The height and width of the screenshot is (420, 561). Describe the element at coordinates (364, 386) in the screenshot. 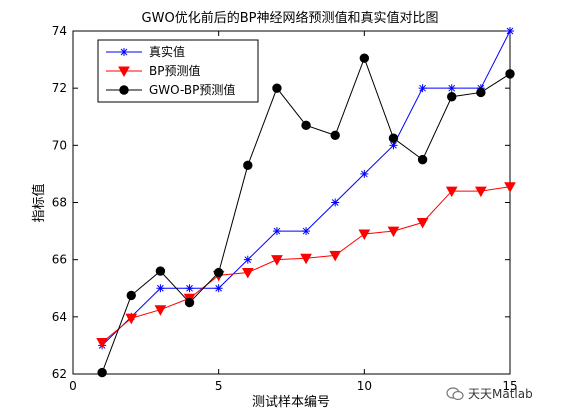

I see `x-tick-label: 10` at that location.